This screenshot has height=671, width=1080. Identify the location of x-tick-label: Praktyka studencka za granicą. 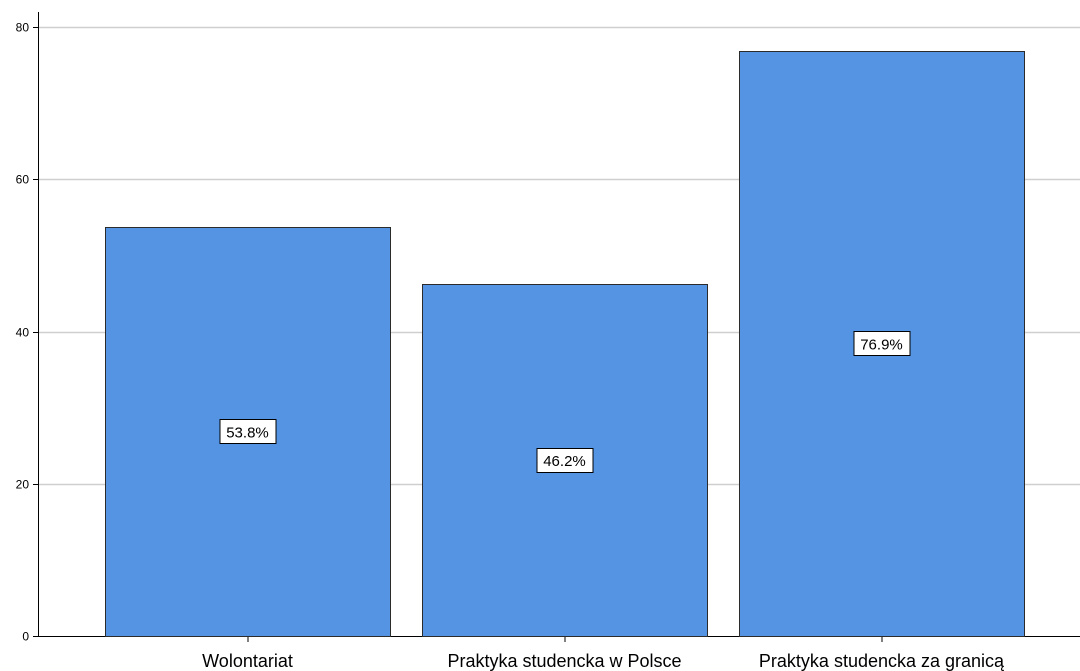
(882, 661).